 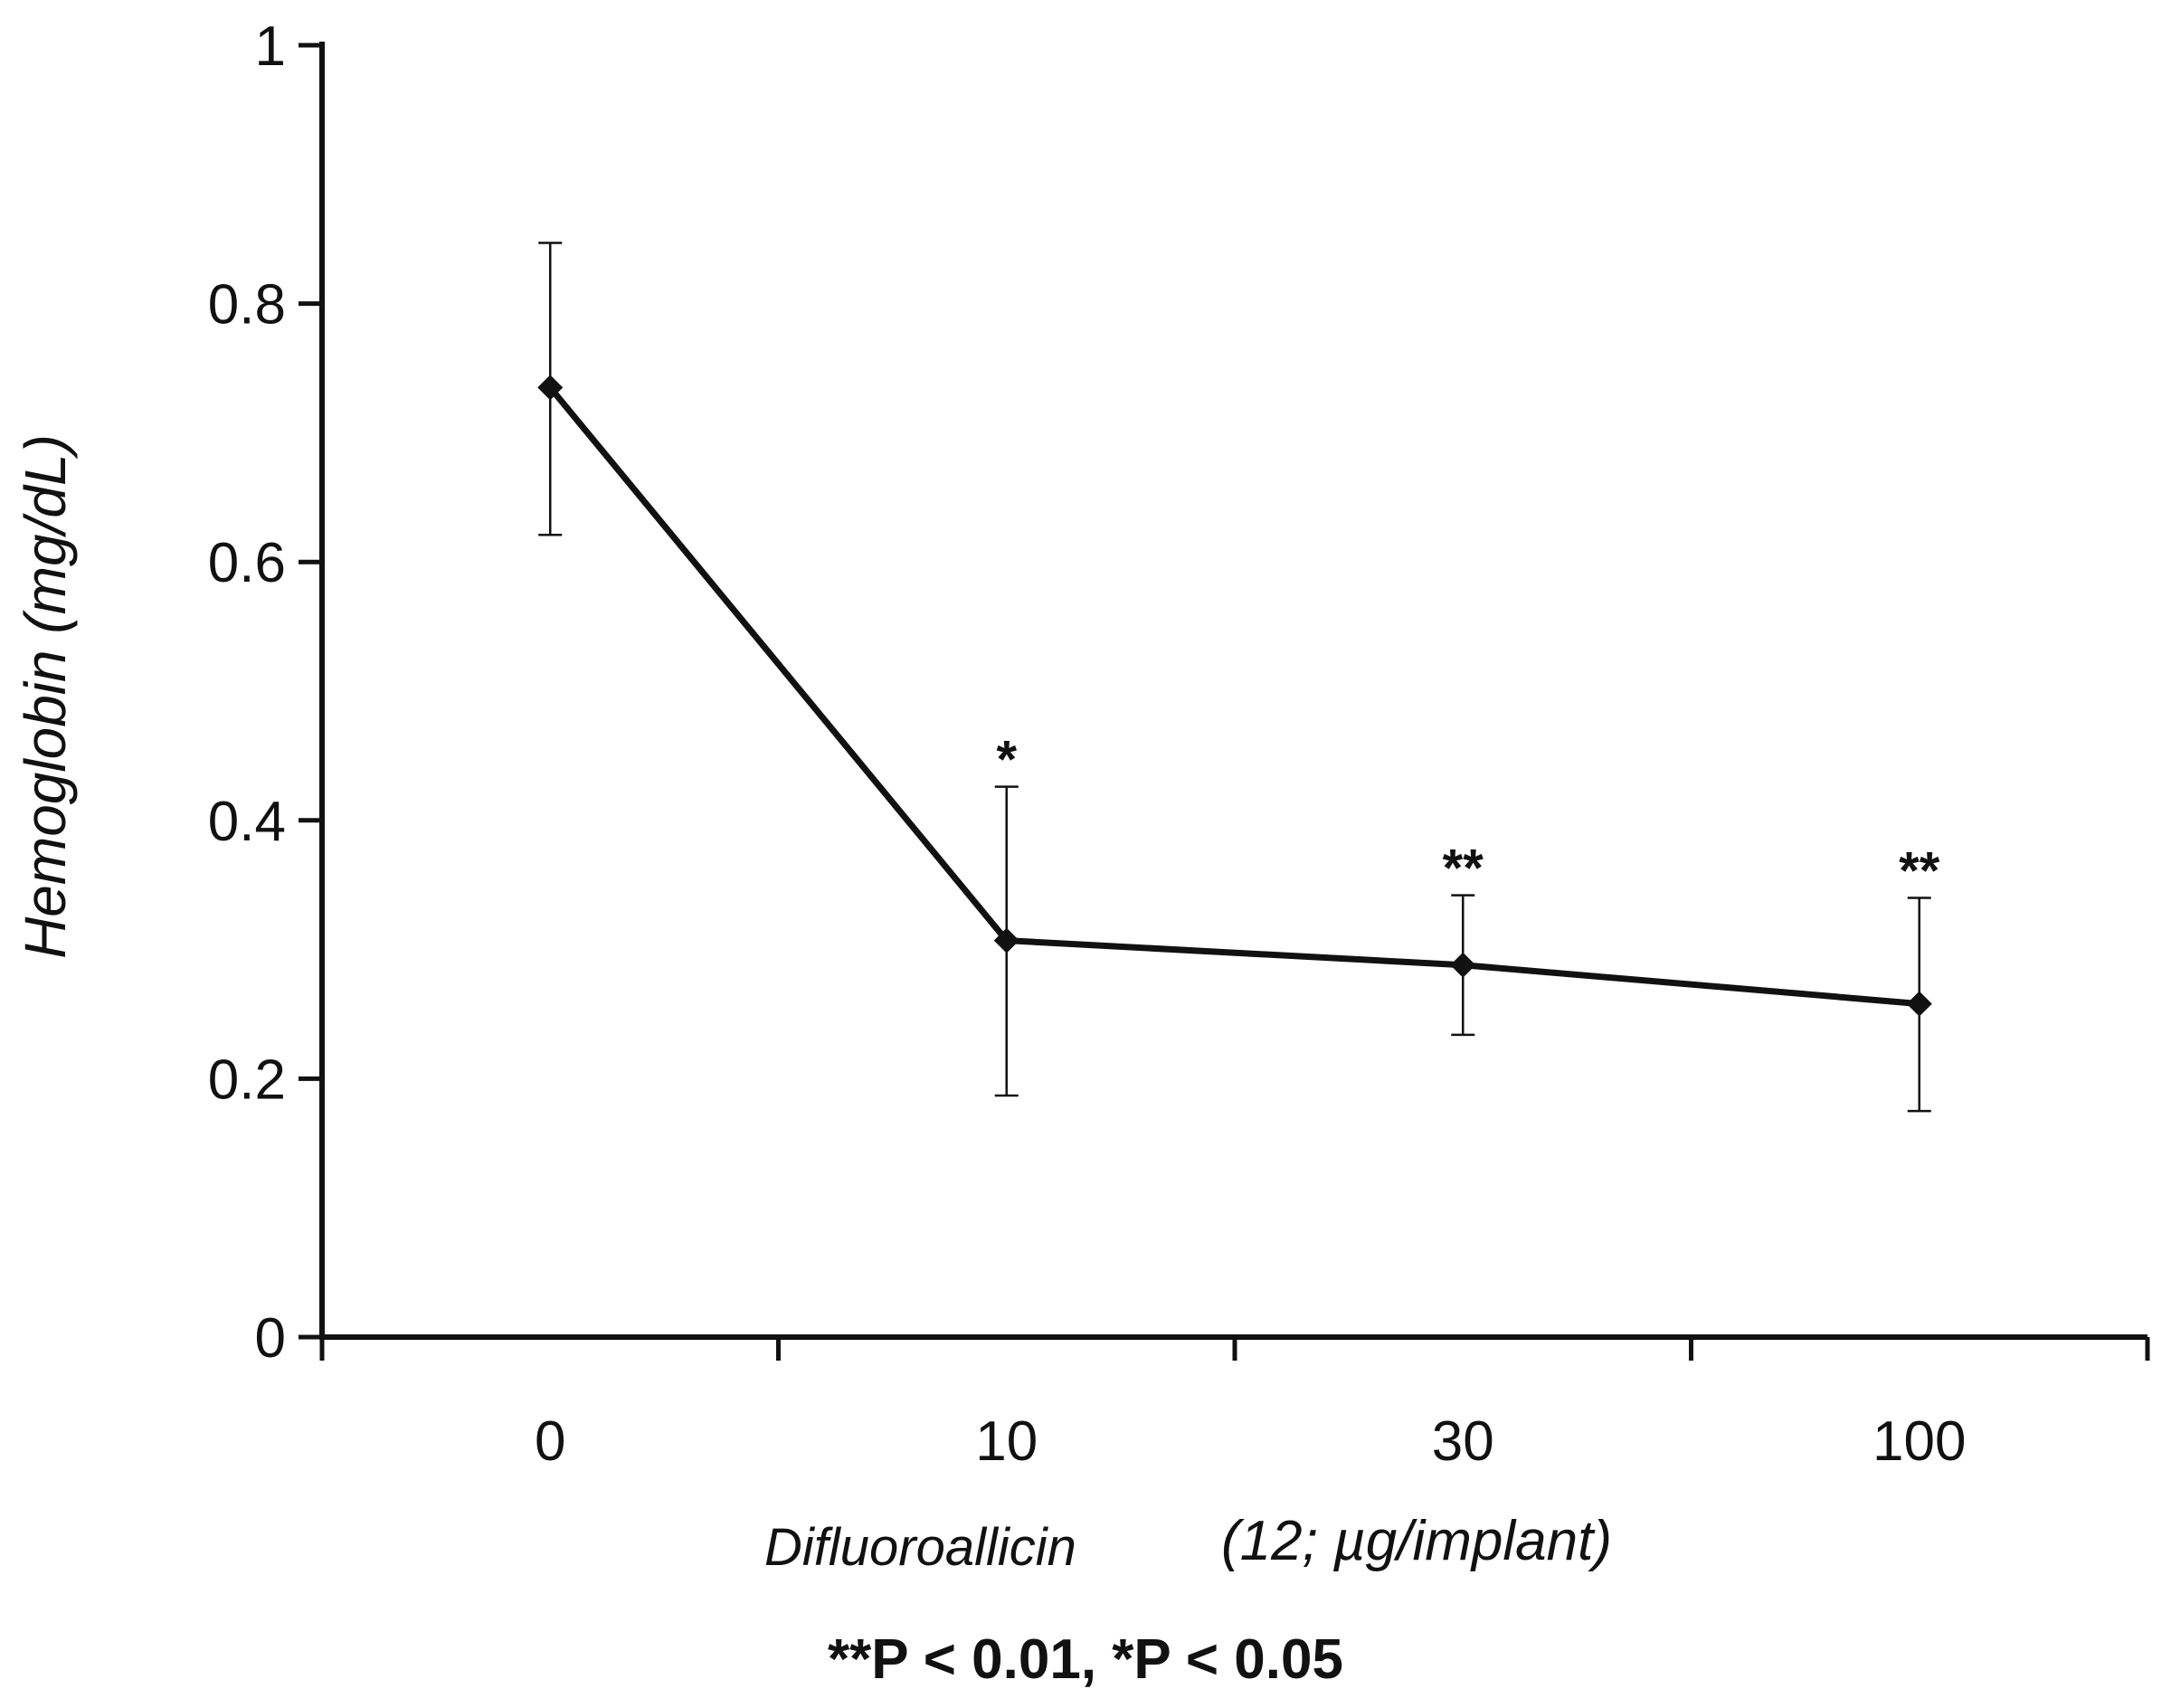 What do you see at coordinates (45, 696) in the screenshot?
I see `y-axis-label: Hemoglobin (mg/dL)` at bounding box center [45, 696].